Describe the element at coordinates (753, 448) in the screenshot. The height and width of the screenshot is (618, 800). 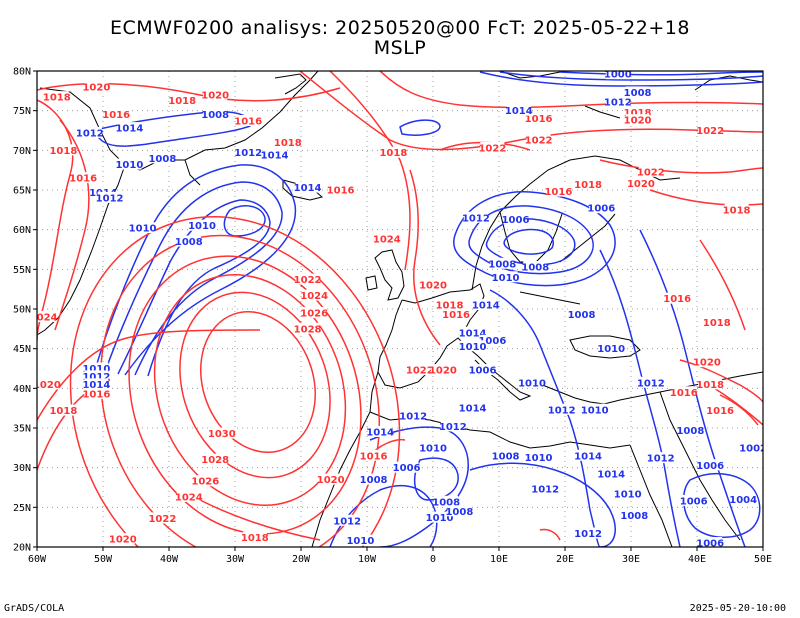
I see `isobar-label: 1002` at that location.